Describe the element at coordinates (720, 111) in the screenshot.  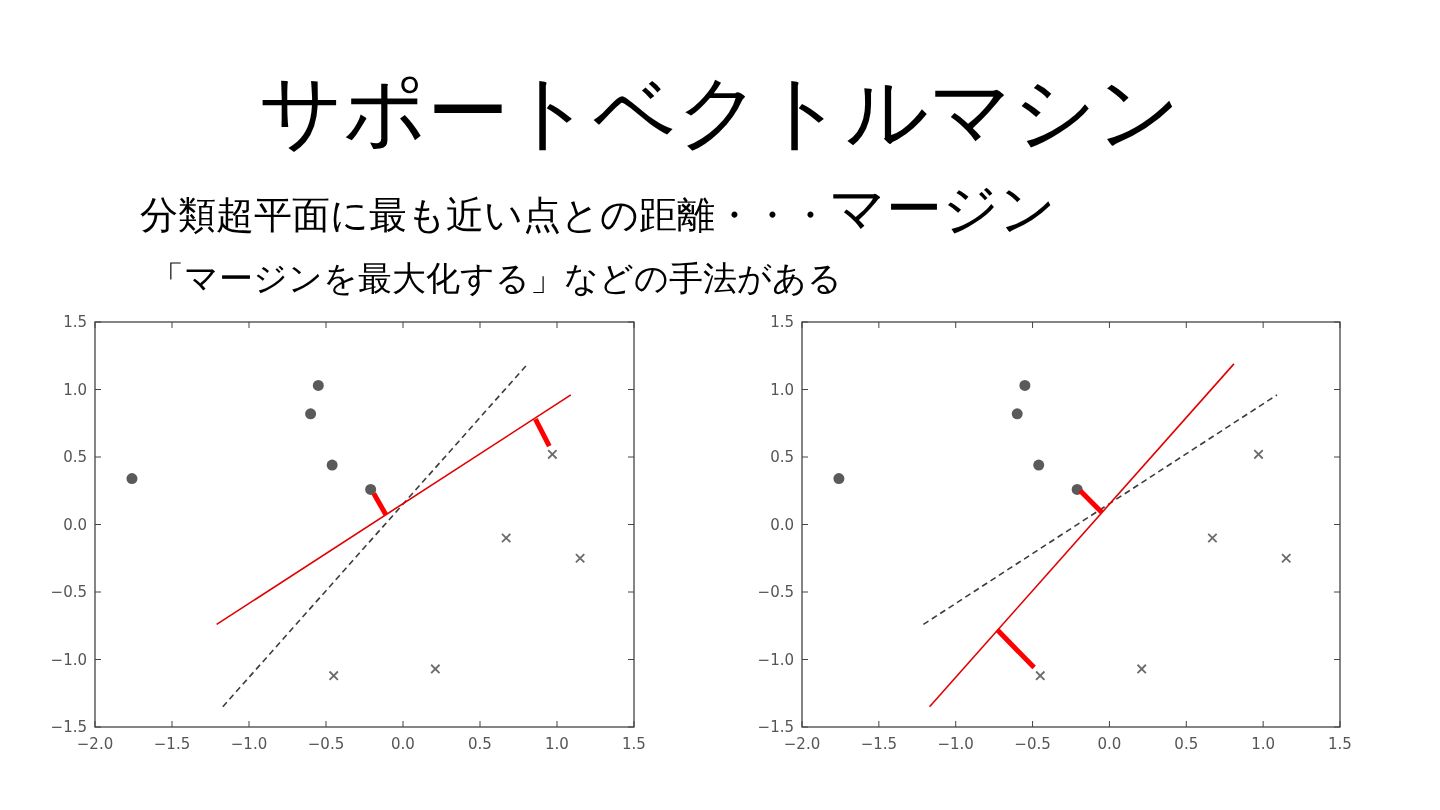
I see `text: サポートベクトルマシン` at that location.